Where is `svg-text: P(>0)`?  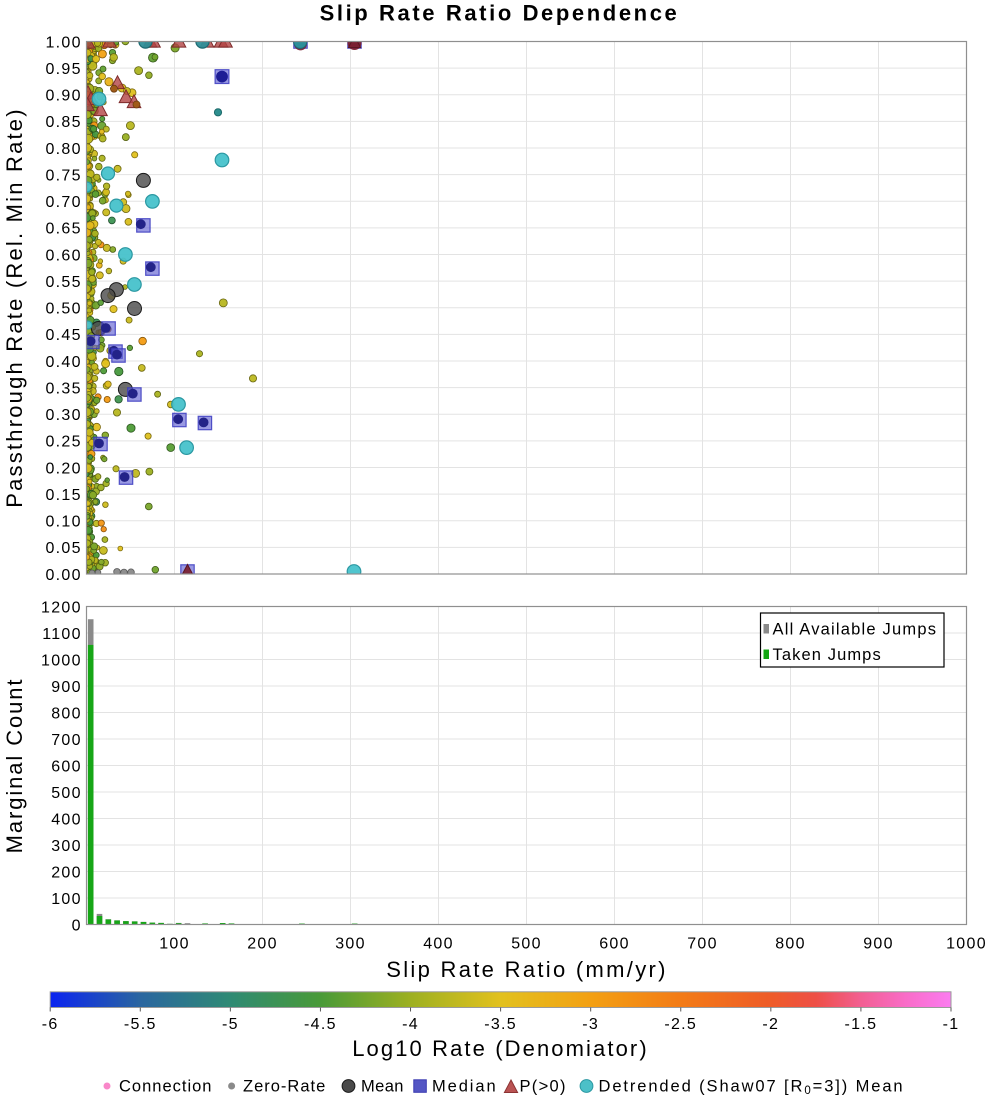
svg-text: P(>0) is located at coordinates (543, 1087).